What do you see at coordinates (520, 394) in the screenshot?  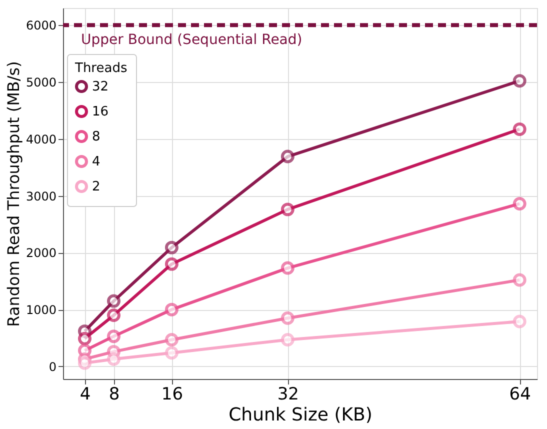 I see `x-tick-label: 64` at bounding box center [520, 394].